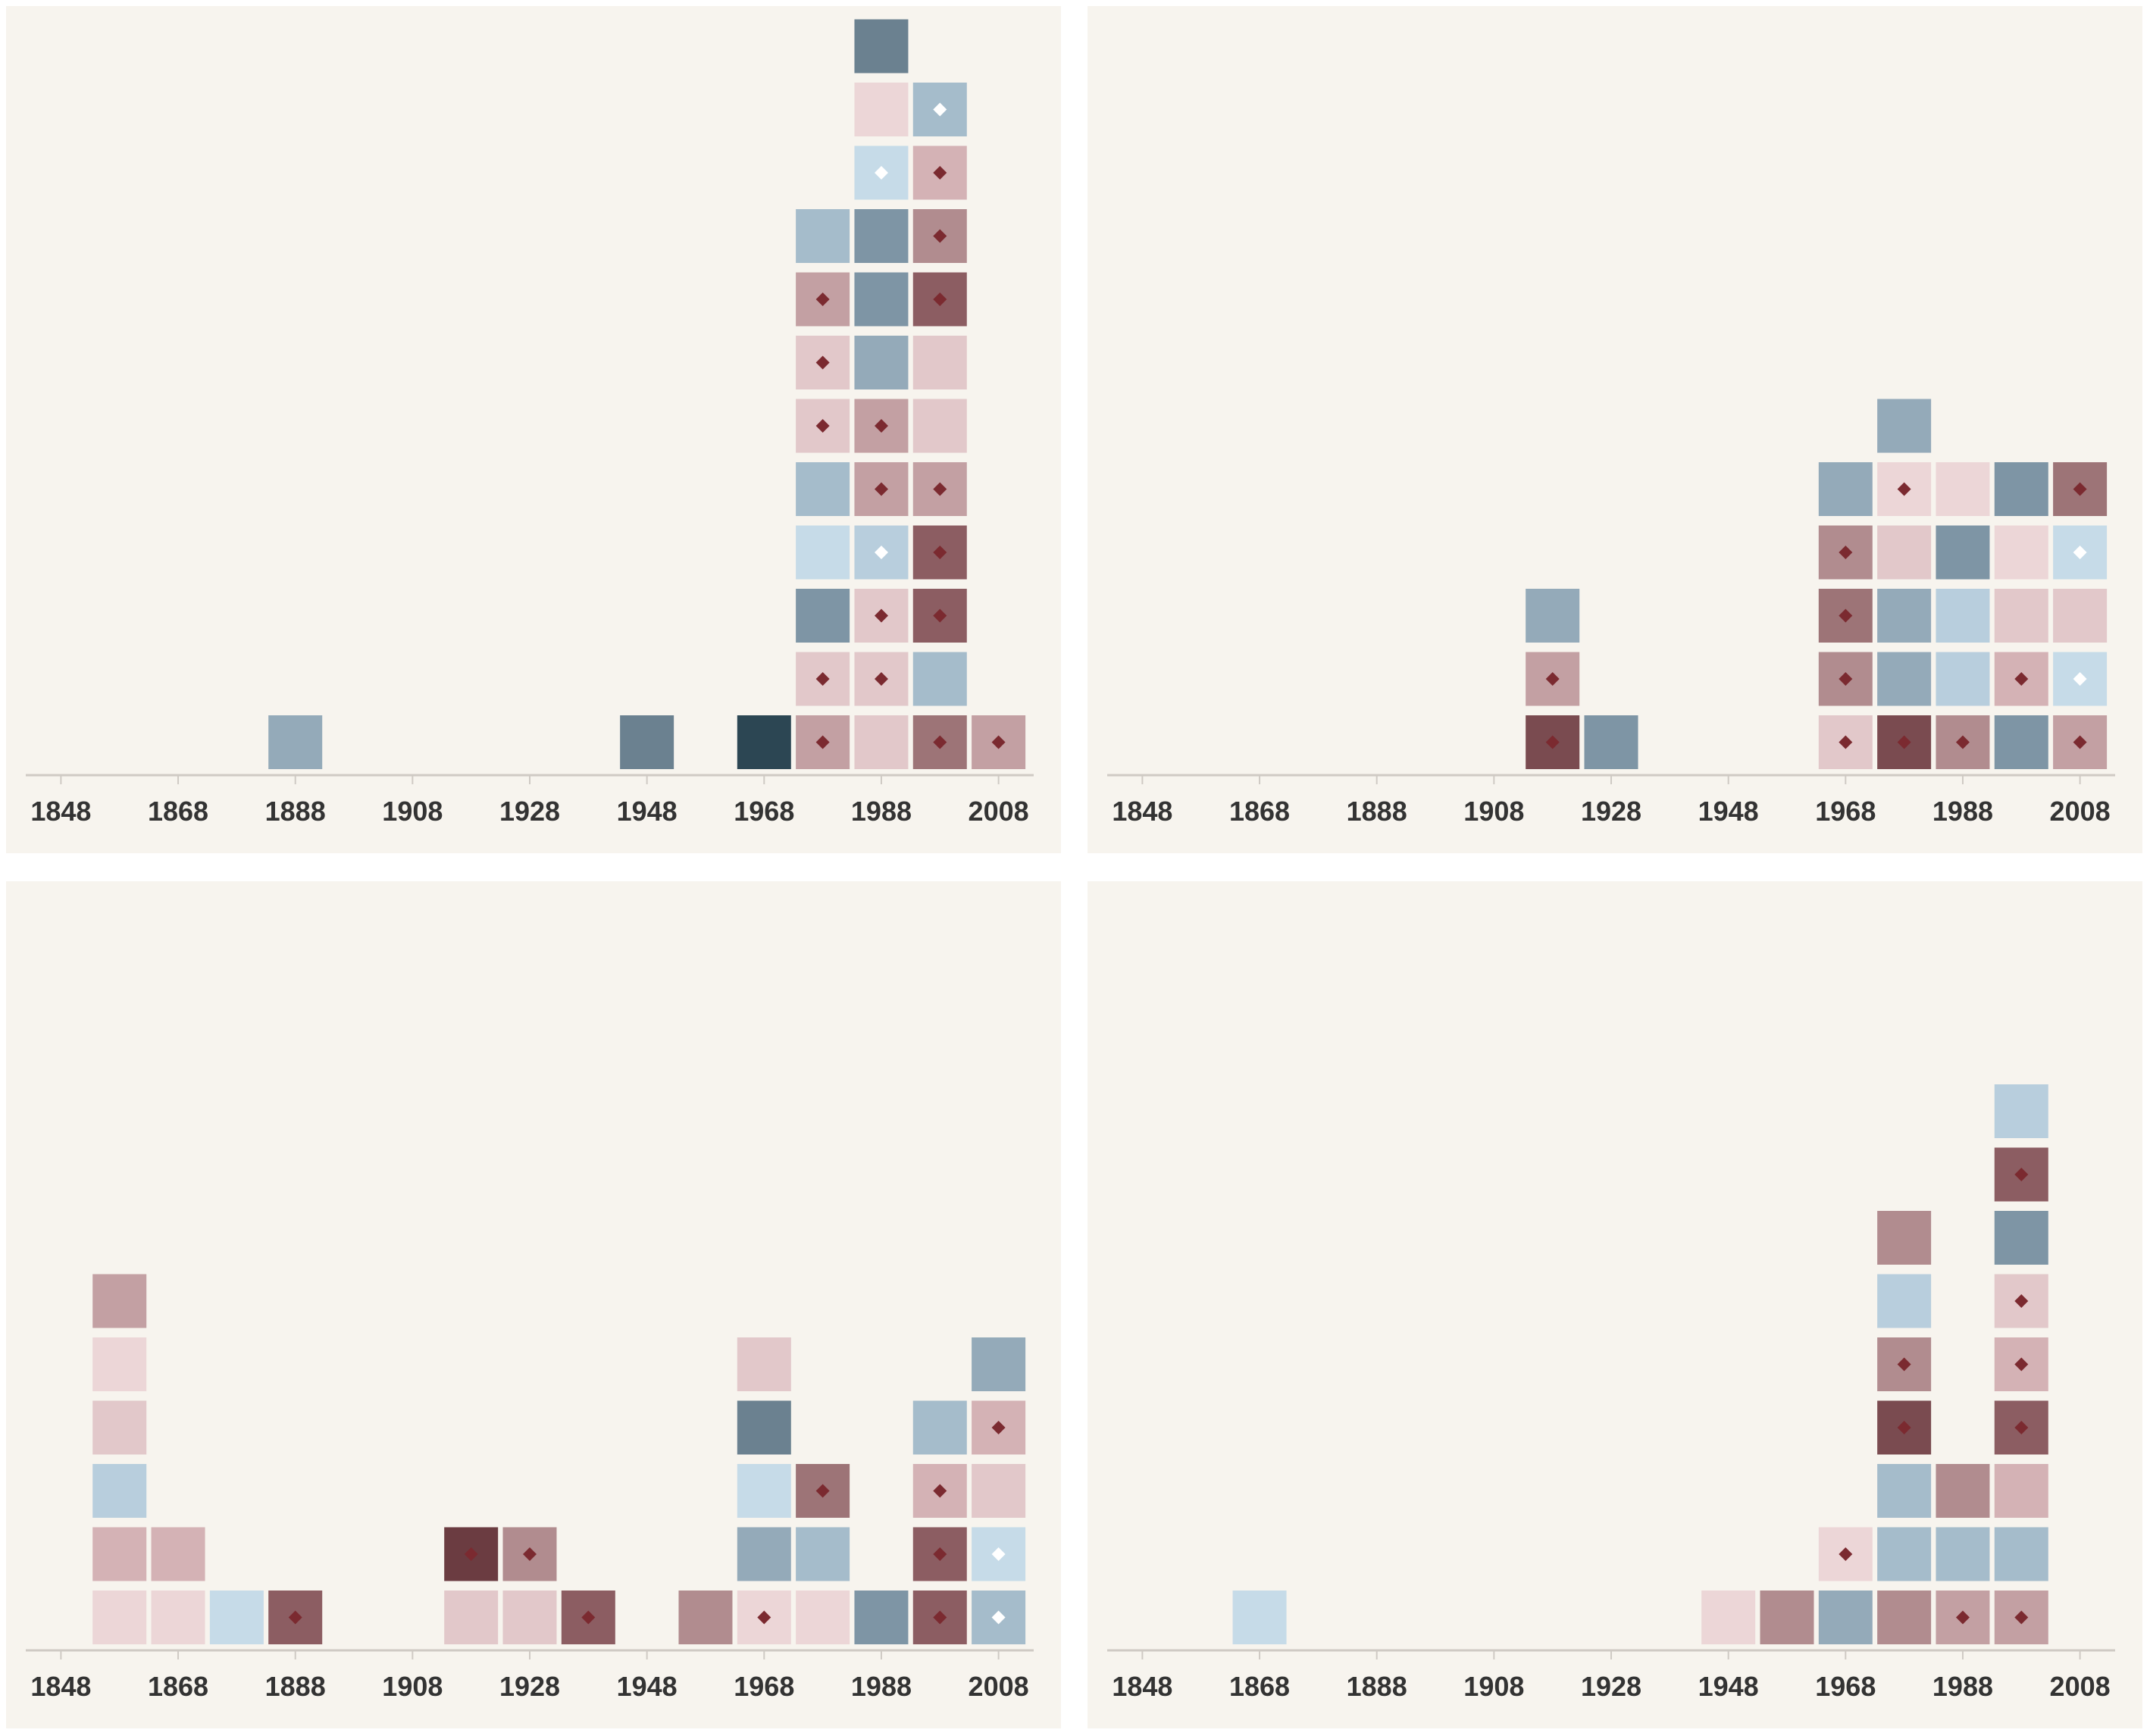 Image resolution: width=2150 pixels, height=1736 pixels. Describe the element at coordinates (1845, 1686) in the screenshot. I see `x-tick-label: 1968` at that location.